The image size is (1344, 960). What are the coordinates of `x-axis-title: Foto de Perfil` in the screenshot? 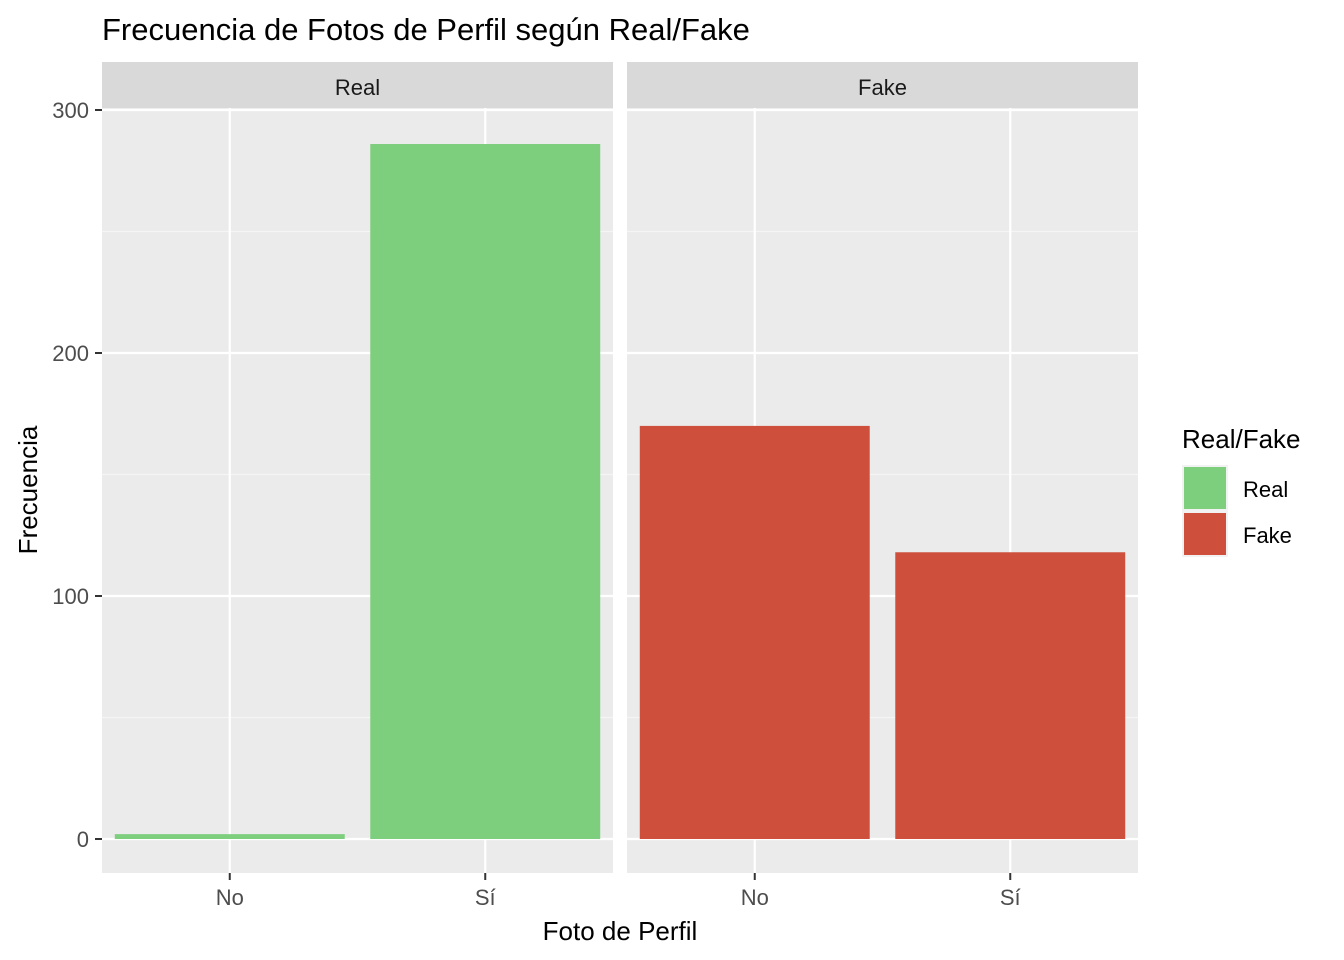 It's located at (620, 931).